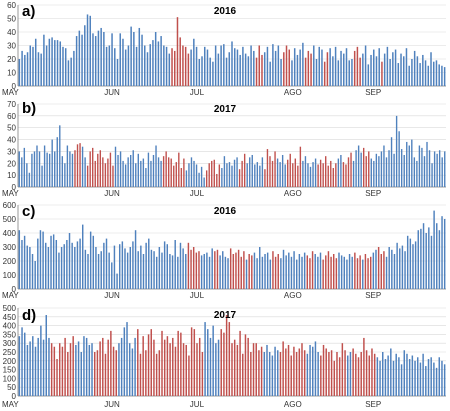 The image size is (450, 411). What do you see at coordinates (293, 404) in the screenshot?
I see `x-tick-label: AGO` at bounding box center [293, 404].